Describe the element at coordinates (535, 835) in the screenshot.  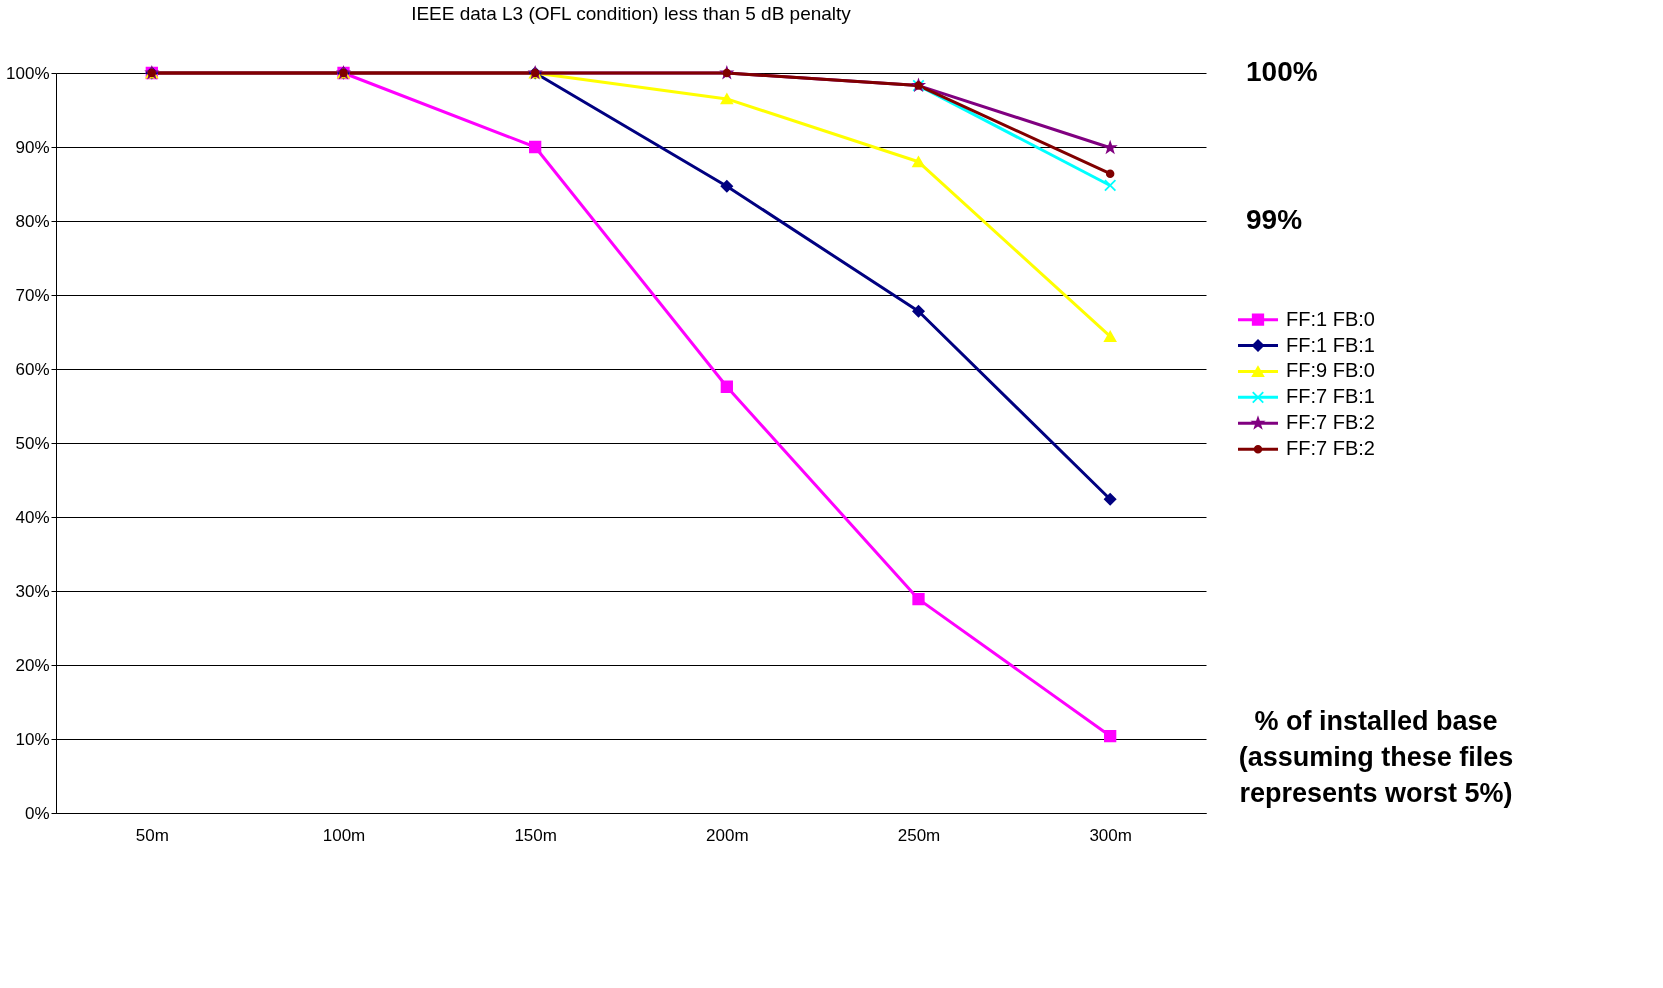
I see `x-tick-label: 150m` at that location.